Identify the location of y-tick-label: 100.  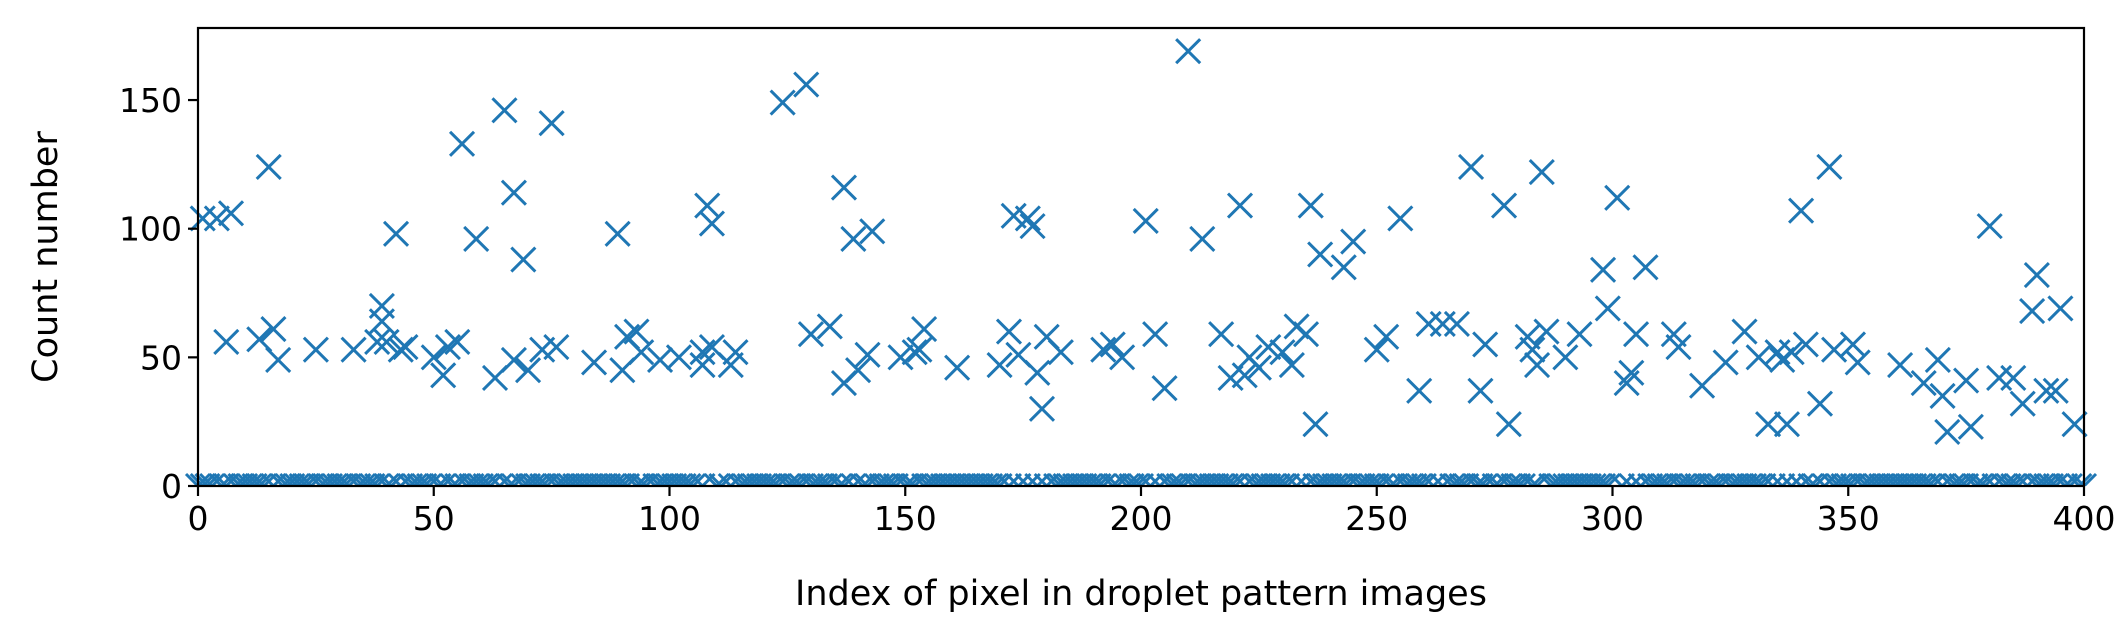
(150, 229).